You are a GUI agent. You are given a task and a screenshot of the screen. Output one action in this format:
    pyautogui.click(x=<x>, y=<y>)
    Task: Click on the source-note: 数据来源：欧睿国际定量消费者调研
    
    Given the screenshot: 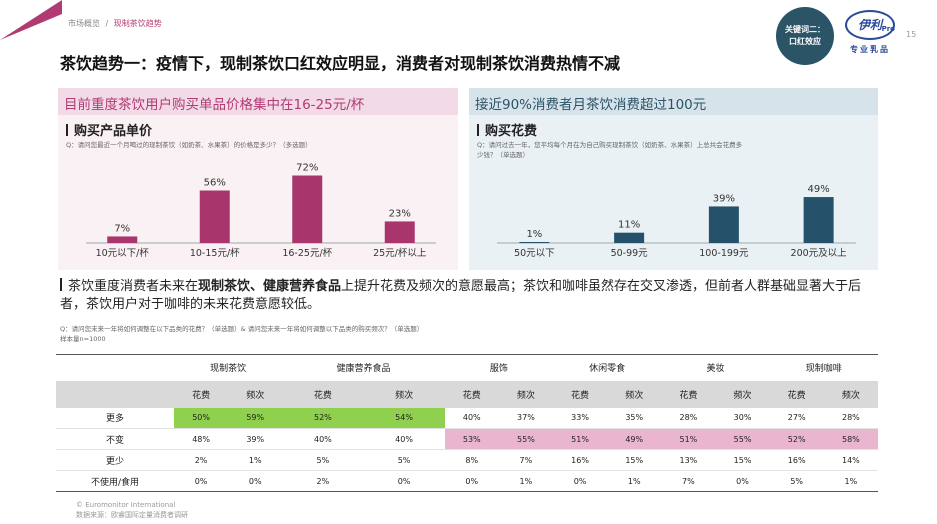 What is the action you would take?
    pyautogui.click(x=132, y=515)
    